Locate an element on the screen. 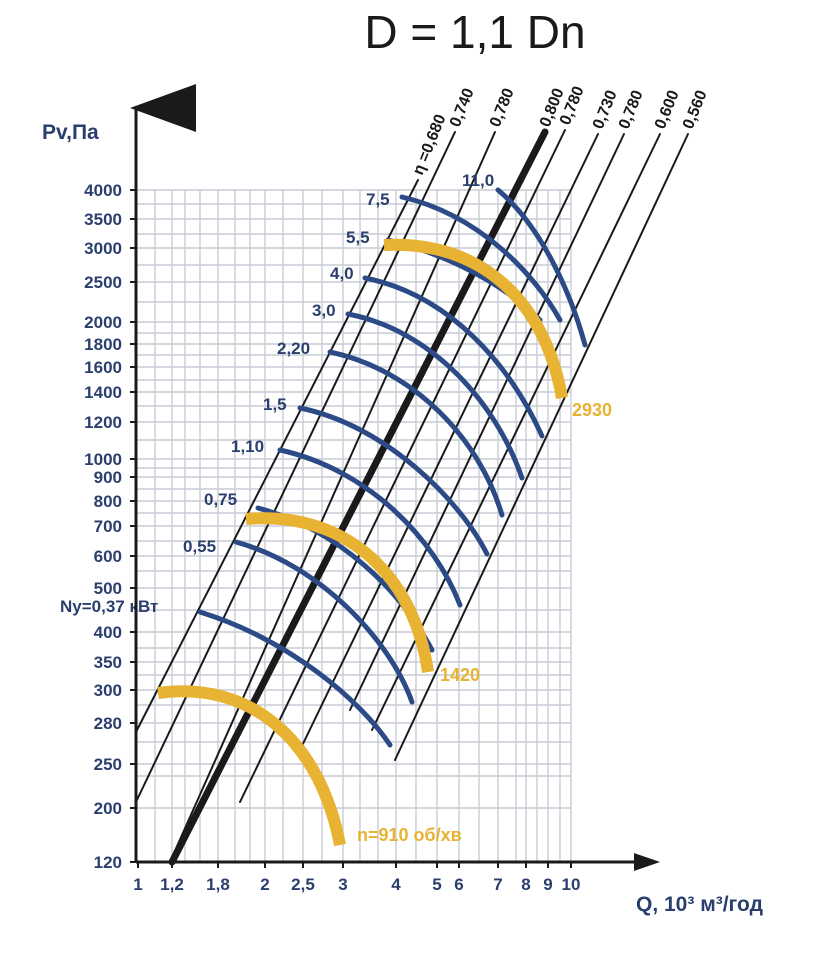 The width and height of the screenshot is (829, 977). y-tick-label: 800 is located at coordinates (108, 501).